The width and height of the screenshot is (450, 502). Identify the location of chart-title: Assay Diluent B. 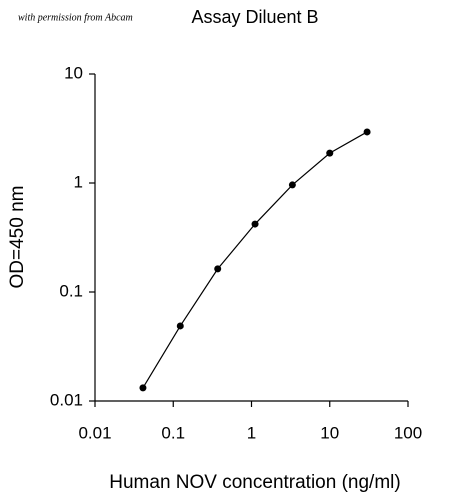
(254, 17).